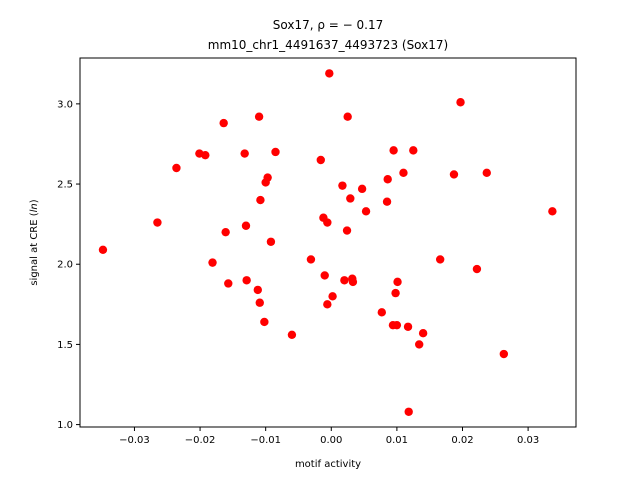  I want to click on chart-title-line1: Sox17, ρ = − 0.17, so click(328, 25).